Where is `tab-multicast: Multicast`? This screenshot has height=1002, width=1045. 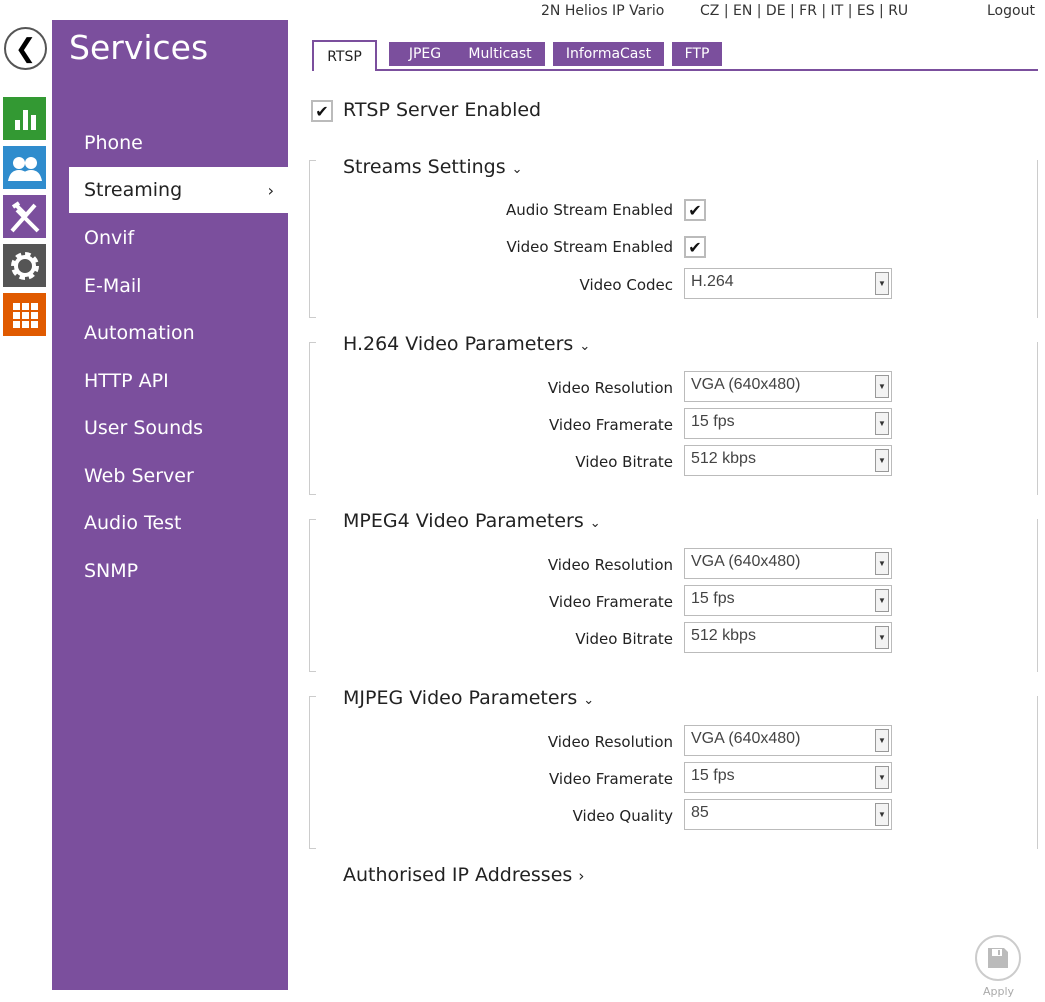 tab-multicast: Multicast is located at coordinates (500, 54).